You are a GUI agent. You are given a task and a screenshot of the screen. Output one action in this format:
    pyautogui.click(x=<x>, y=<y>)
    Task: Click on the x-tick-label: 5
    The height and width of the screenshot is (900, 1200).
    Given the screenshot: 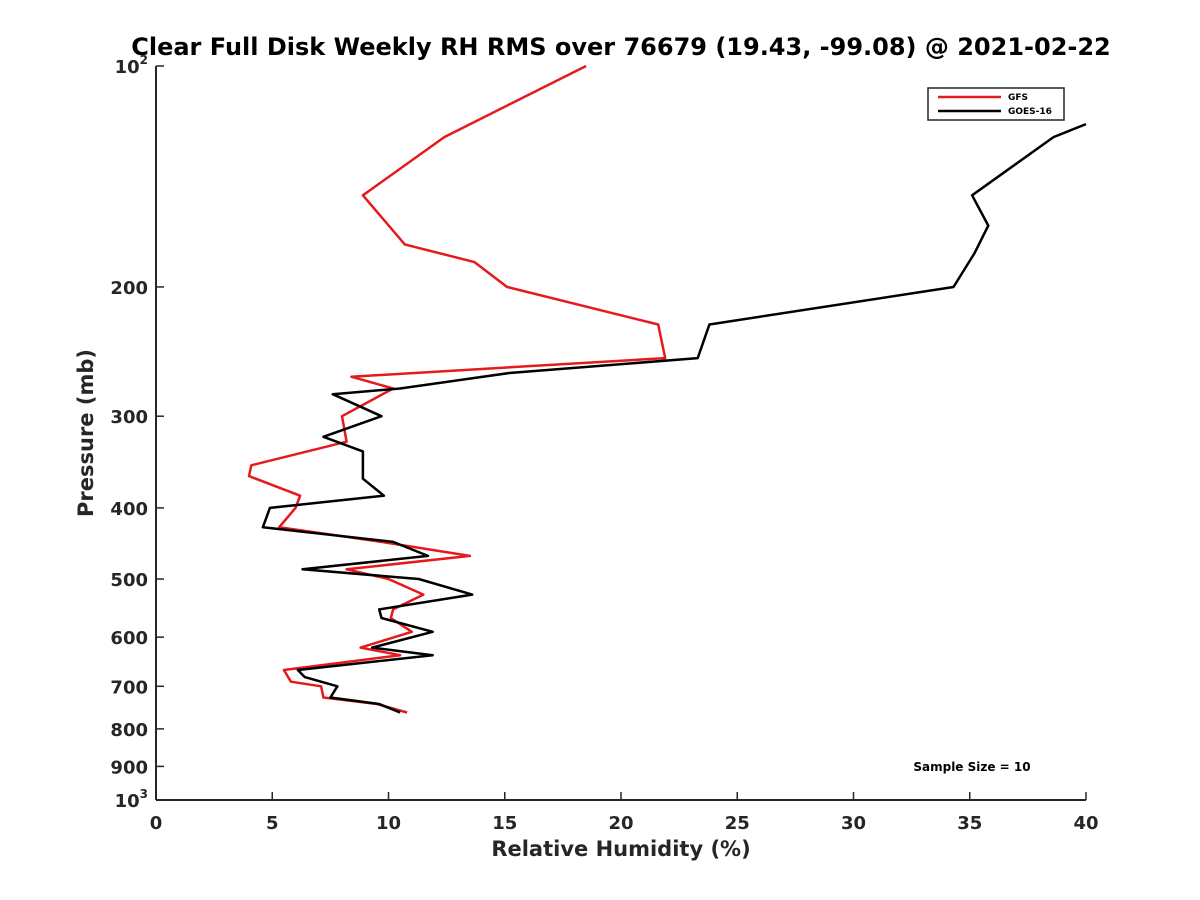 What is the action you would take?
    pyautogui.click(x=272, y=823)
    